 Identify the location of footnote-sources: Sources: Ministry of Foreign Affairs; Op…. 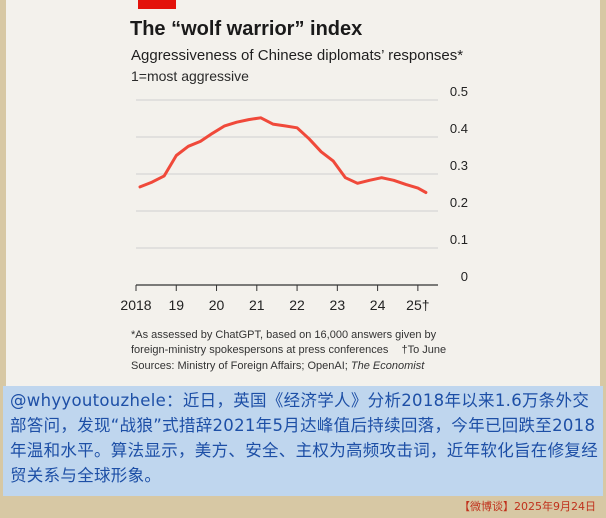
(277, 366).